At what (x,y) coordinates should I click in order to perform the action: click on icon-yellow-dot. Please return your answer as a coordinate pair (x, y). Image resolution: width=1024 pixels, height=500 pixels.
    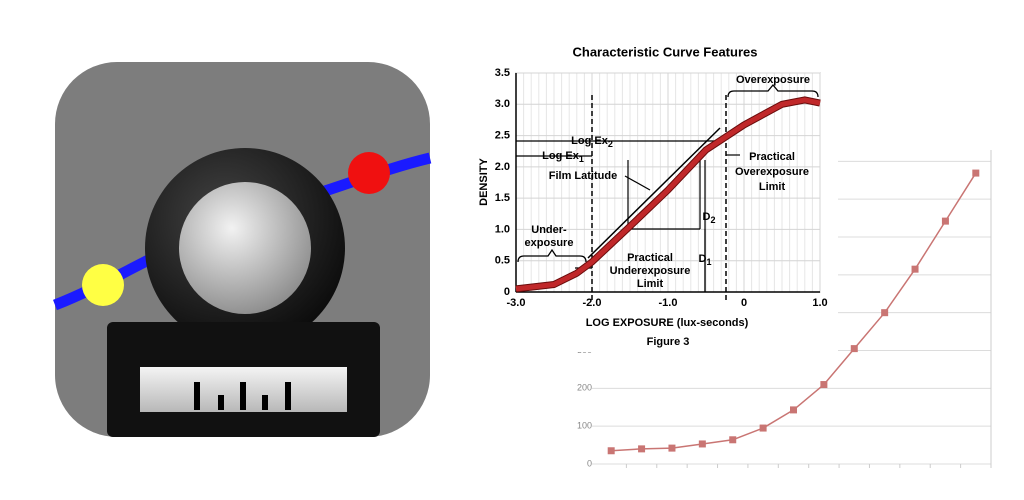
    Looking at the image, I should click on (103, 285).